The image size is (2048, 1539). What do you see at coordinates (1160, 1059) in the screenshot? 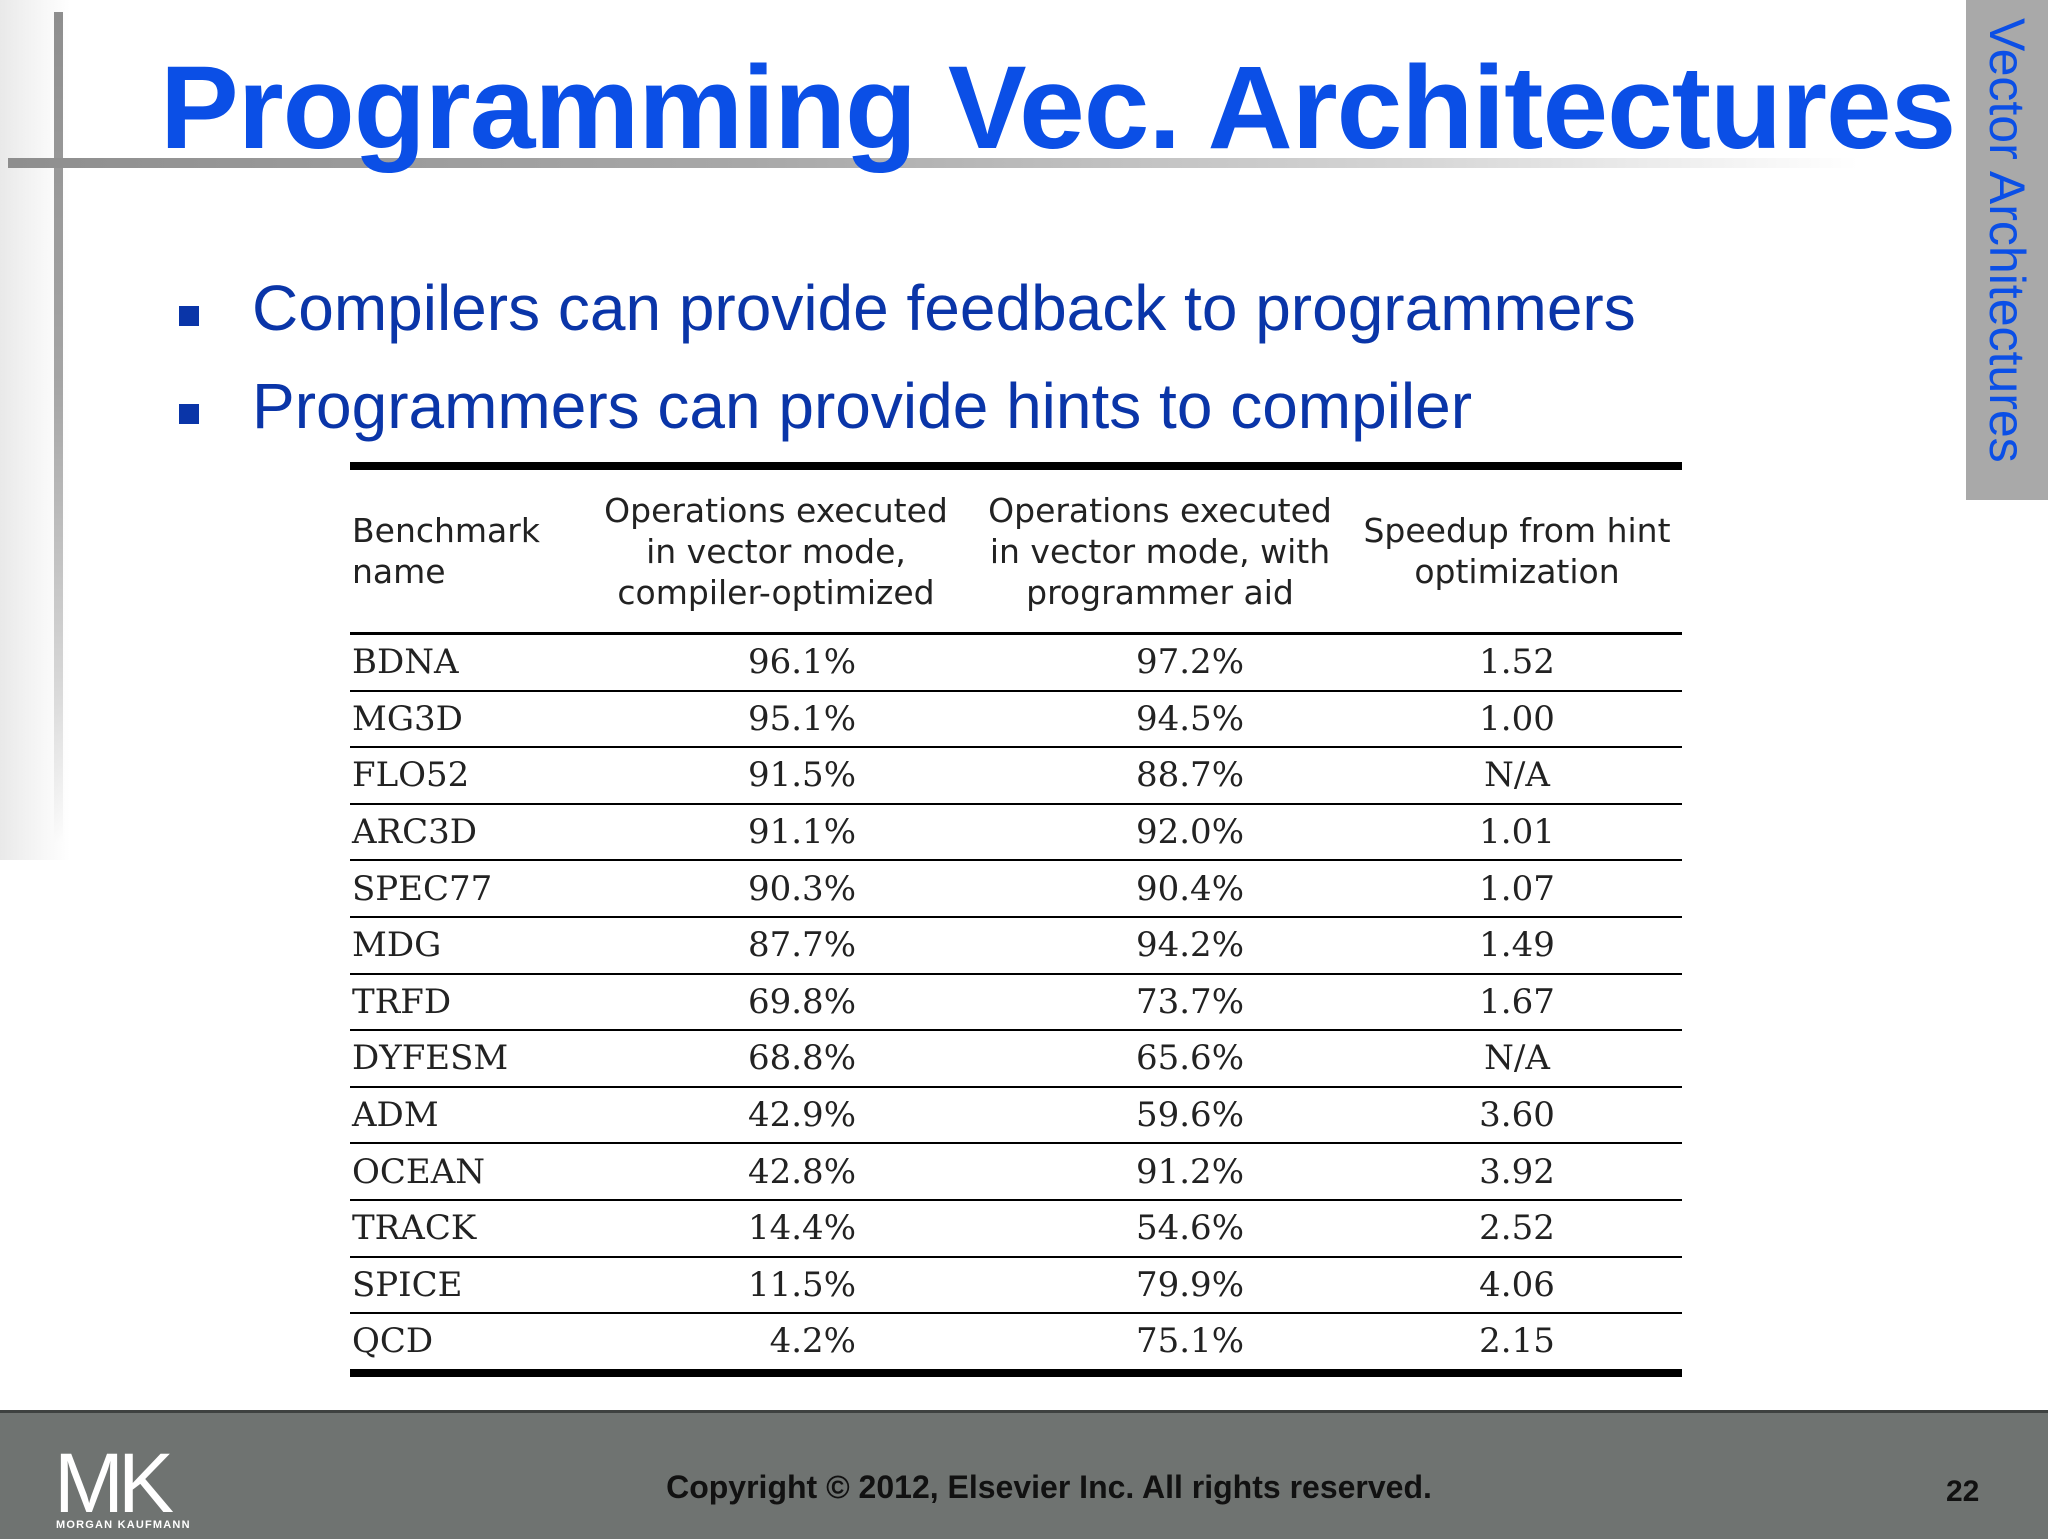
I see `programmer-aid-cell: 65.6%` at bounding box center [1160, 1059].